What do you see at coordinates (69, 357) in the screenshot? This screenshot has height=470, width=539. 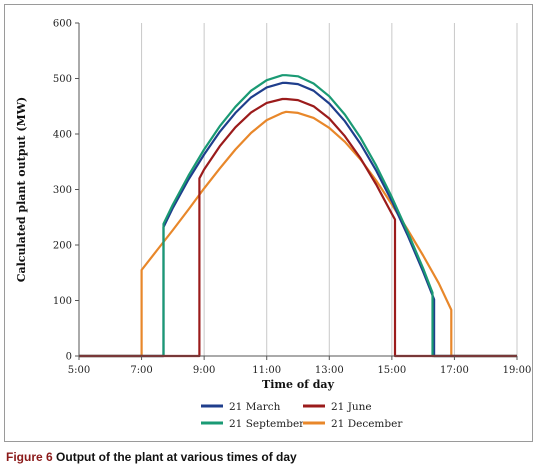 I see `y-tick-label: 0` at bounding box center [69, 357].